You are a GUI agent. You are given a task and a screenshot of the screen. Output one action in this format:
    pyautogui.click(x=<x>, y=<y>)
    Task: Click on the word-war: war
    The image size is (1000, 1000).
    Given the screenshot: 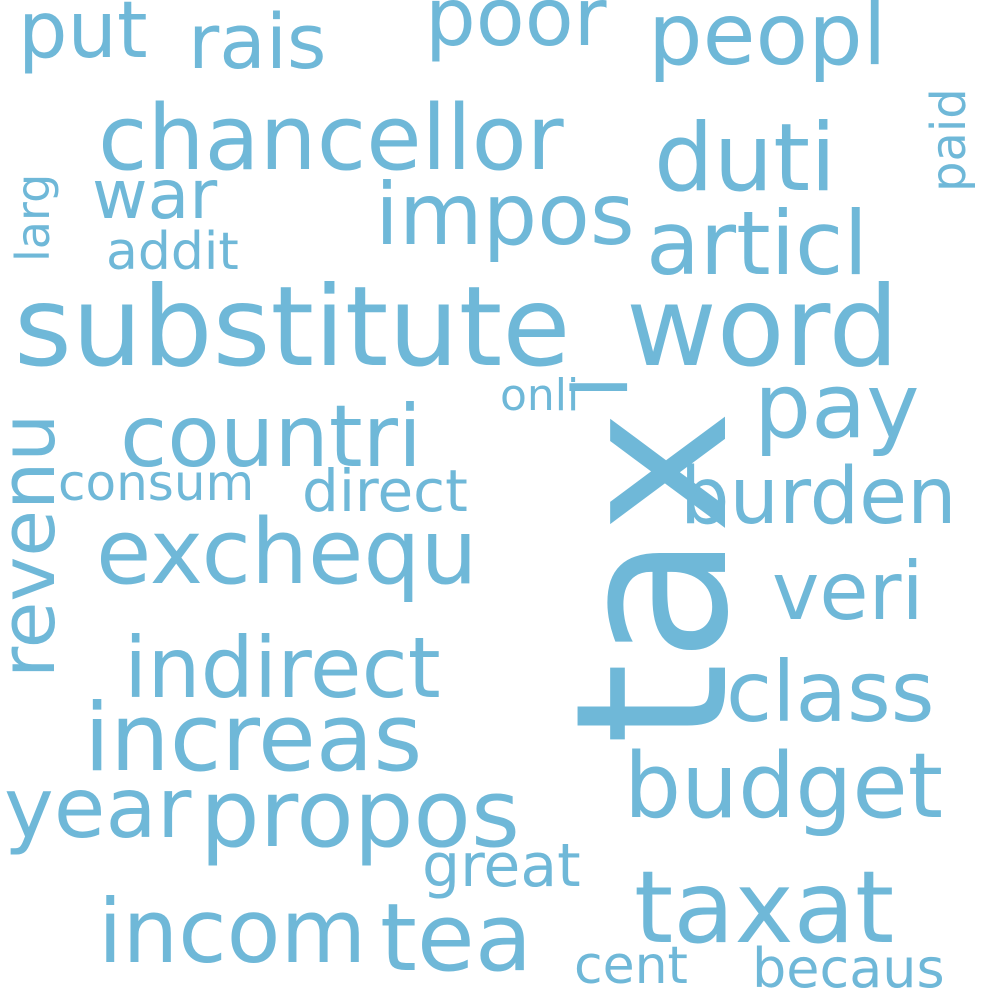 What is the action you would take?
    pyautogui.click(x=155, y=195)
    